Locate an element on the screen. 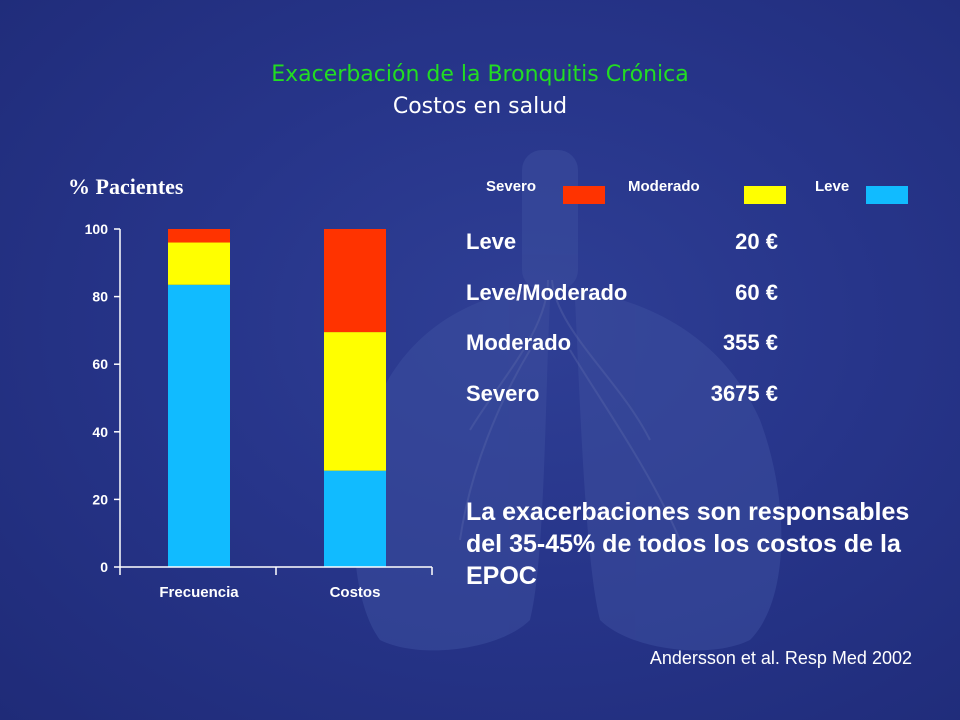 This screenshot has width=960, height=720. y-tick-label: 20 is located at coordinates (100, 499).